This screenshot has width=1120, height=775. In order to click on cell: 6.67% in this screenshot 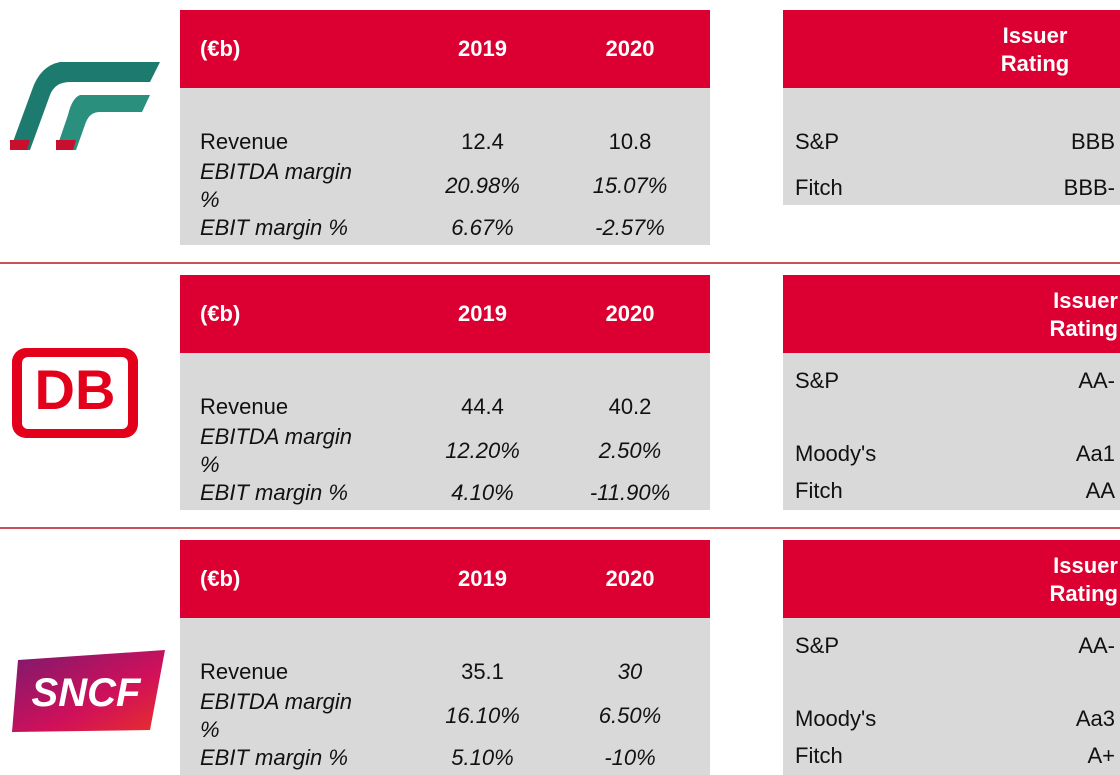, I will do `click(482, 227)`.